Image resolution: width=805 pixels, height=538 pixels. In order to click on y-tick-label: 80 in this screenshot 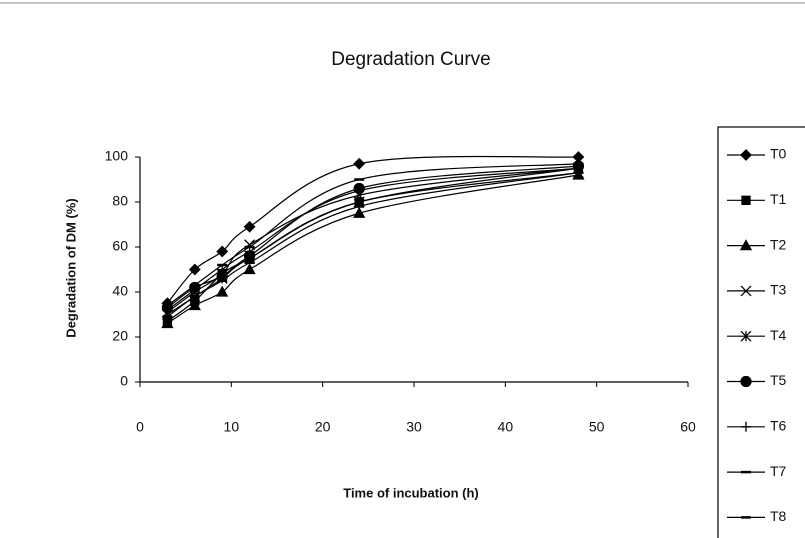, I will do `click(120, 201)`.